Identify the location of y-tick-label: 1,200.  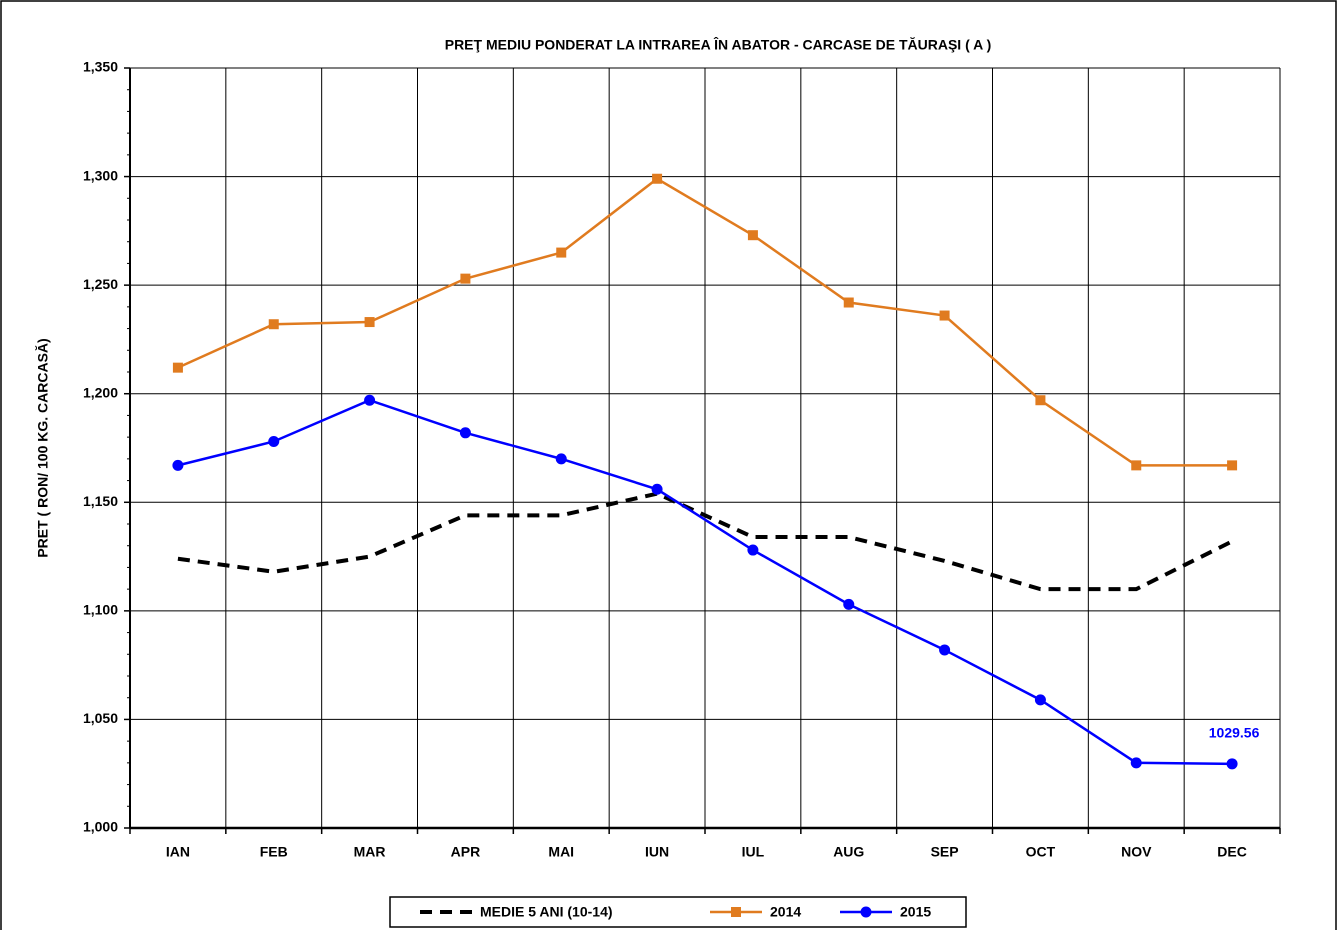
(100, 392).